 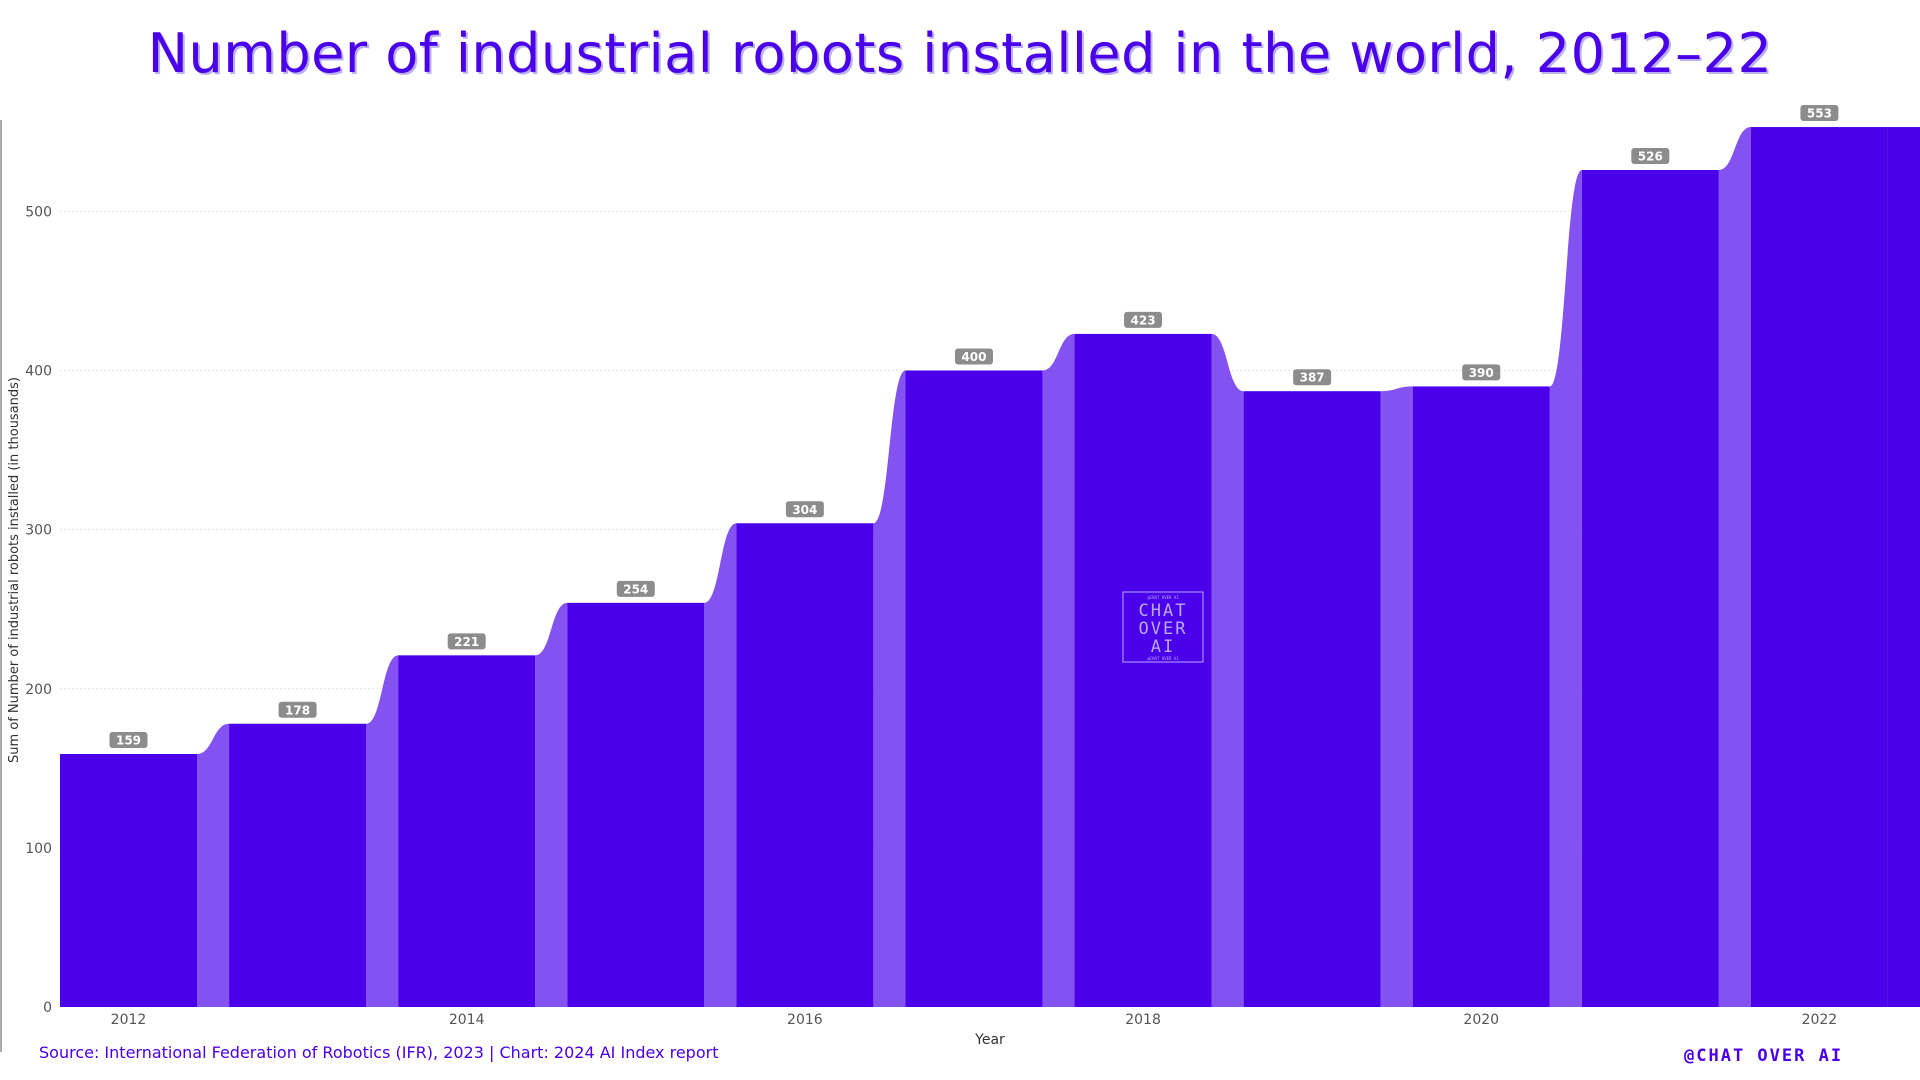 I want to click on data-label: 390, so click(x=1481, y=373).